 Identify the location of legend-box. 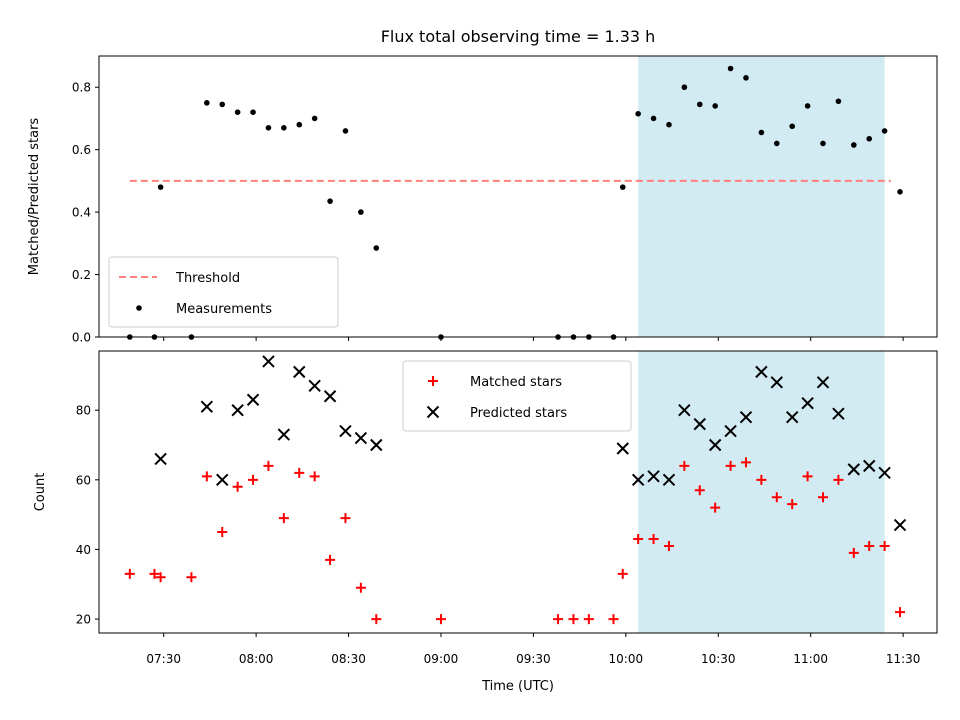
(517, 396).